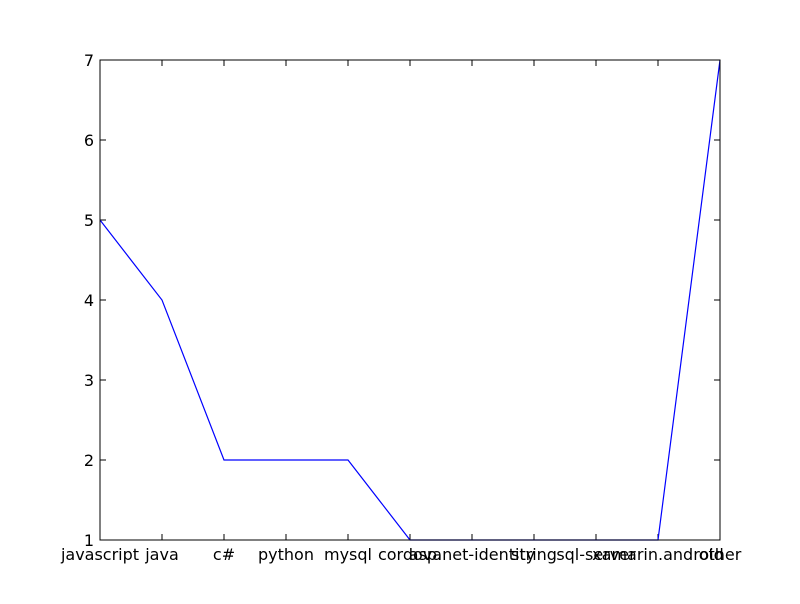  What do you see at coordinates (161, 554) in the screenshot?
I see `x-tick-label: java` at bounding box center [161, 554].